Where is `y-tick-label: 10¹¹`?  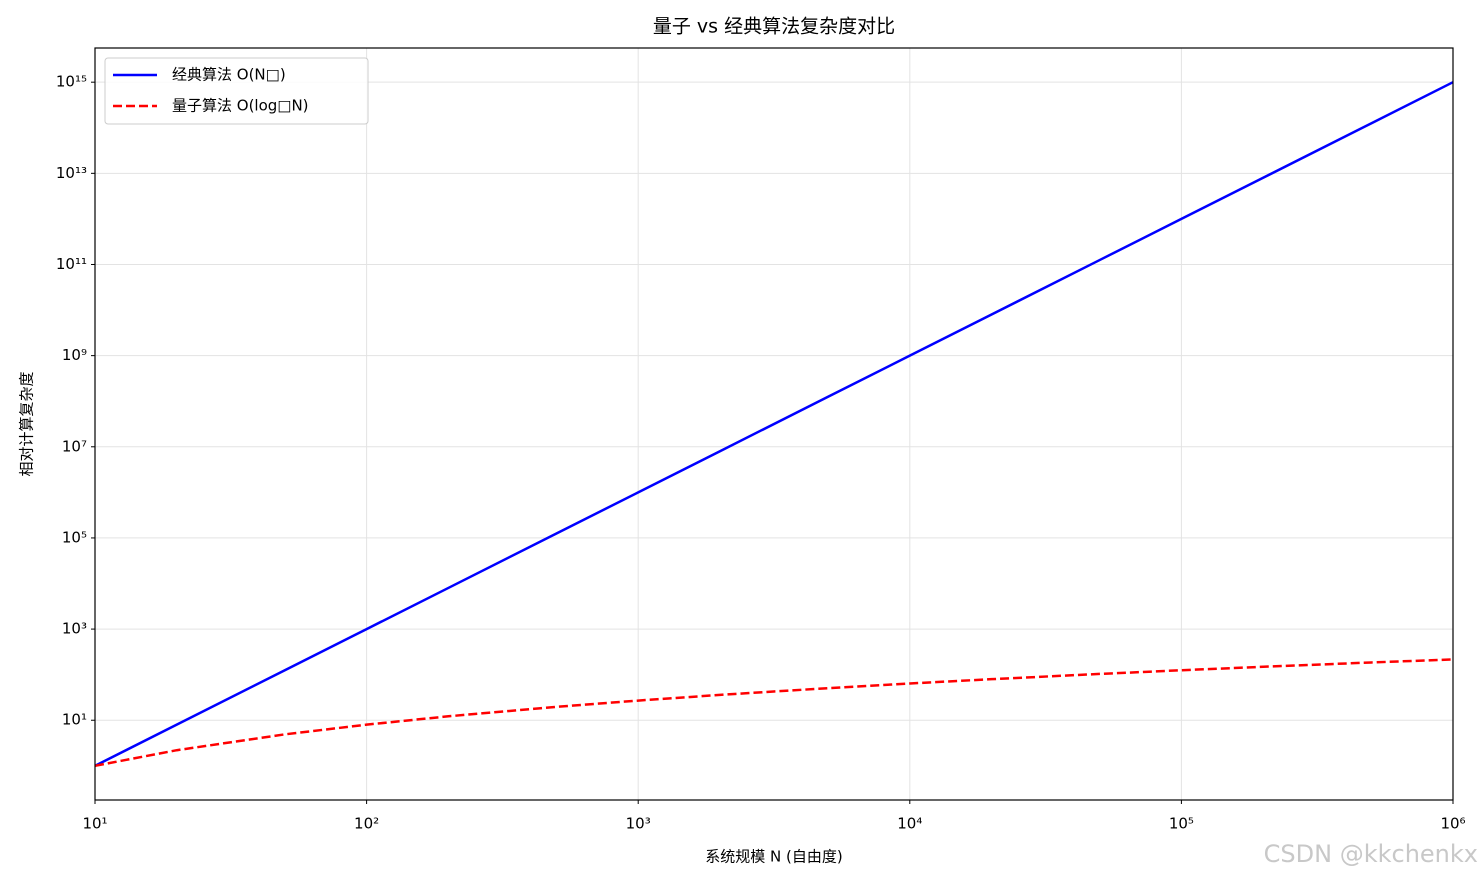
y-tick-label: 10¹¹ is located at coordinates (71, 264).